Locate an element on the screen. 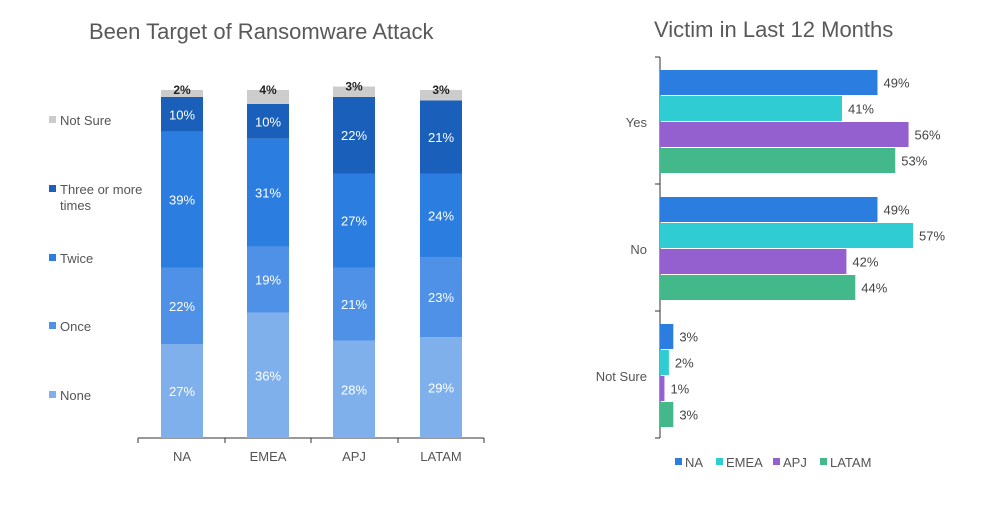  data-label-yes-emea: 41% is located at coordinates (861, 109).